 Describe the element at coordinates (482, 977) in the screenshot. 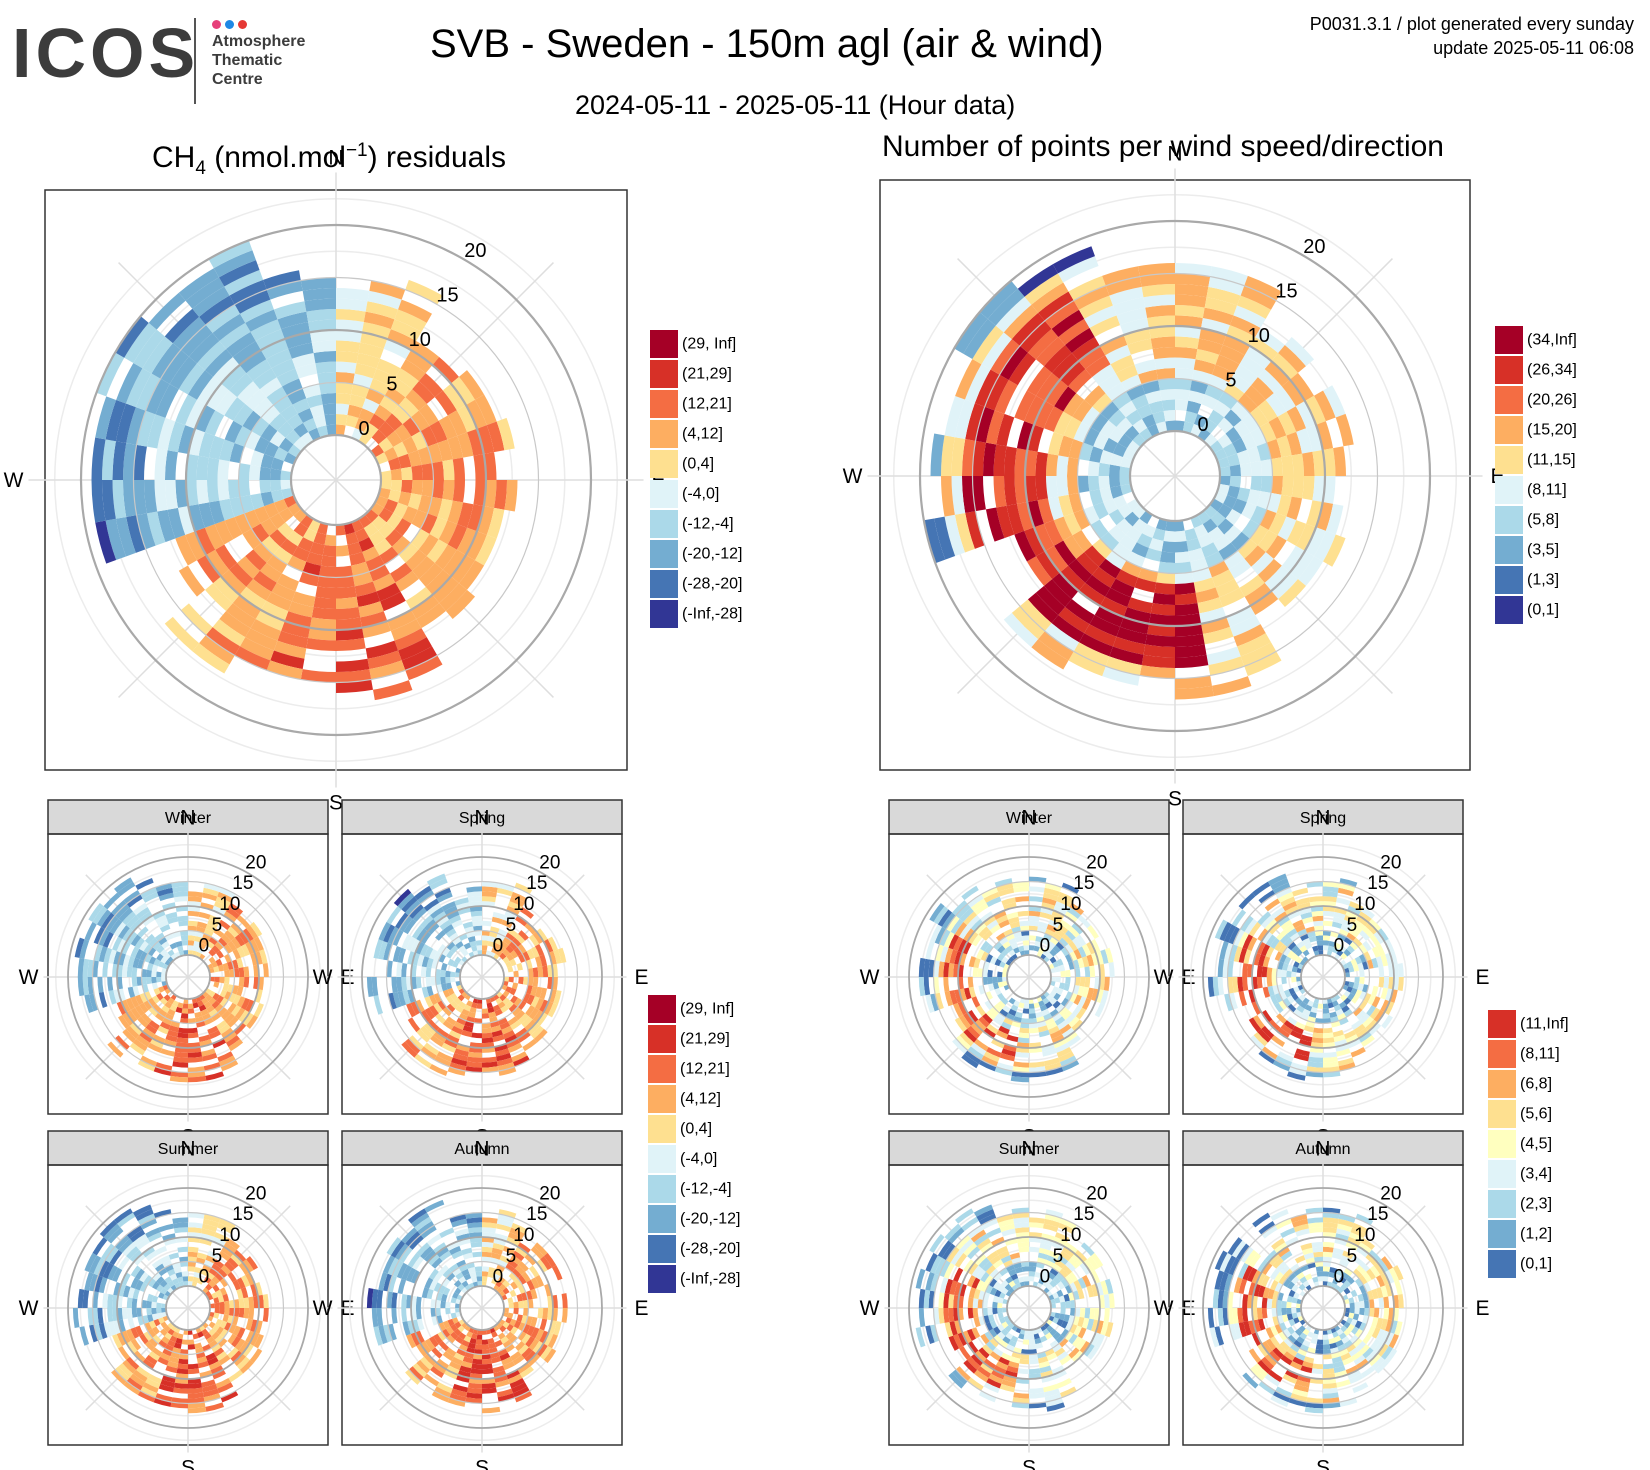

I see `grid-circle` at that location.